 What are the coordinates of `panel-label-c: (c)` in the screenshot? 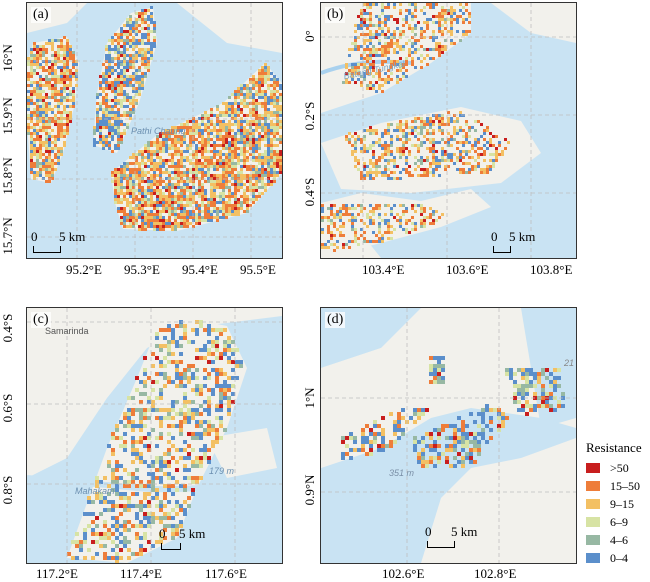 It's located at (41, 320).